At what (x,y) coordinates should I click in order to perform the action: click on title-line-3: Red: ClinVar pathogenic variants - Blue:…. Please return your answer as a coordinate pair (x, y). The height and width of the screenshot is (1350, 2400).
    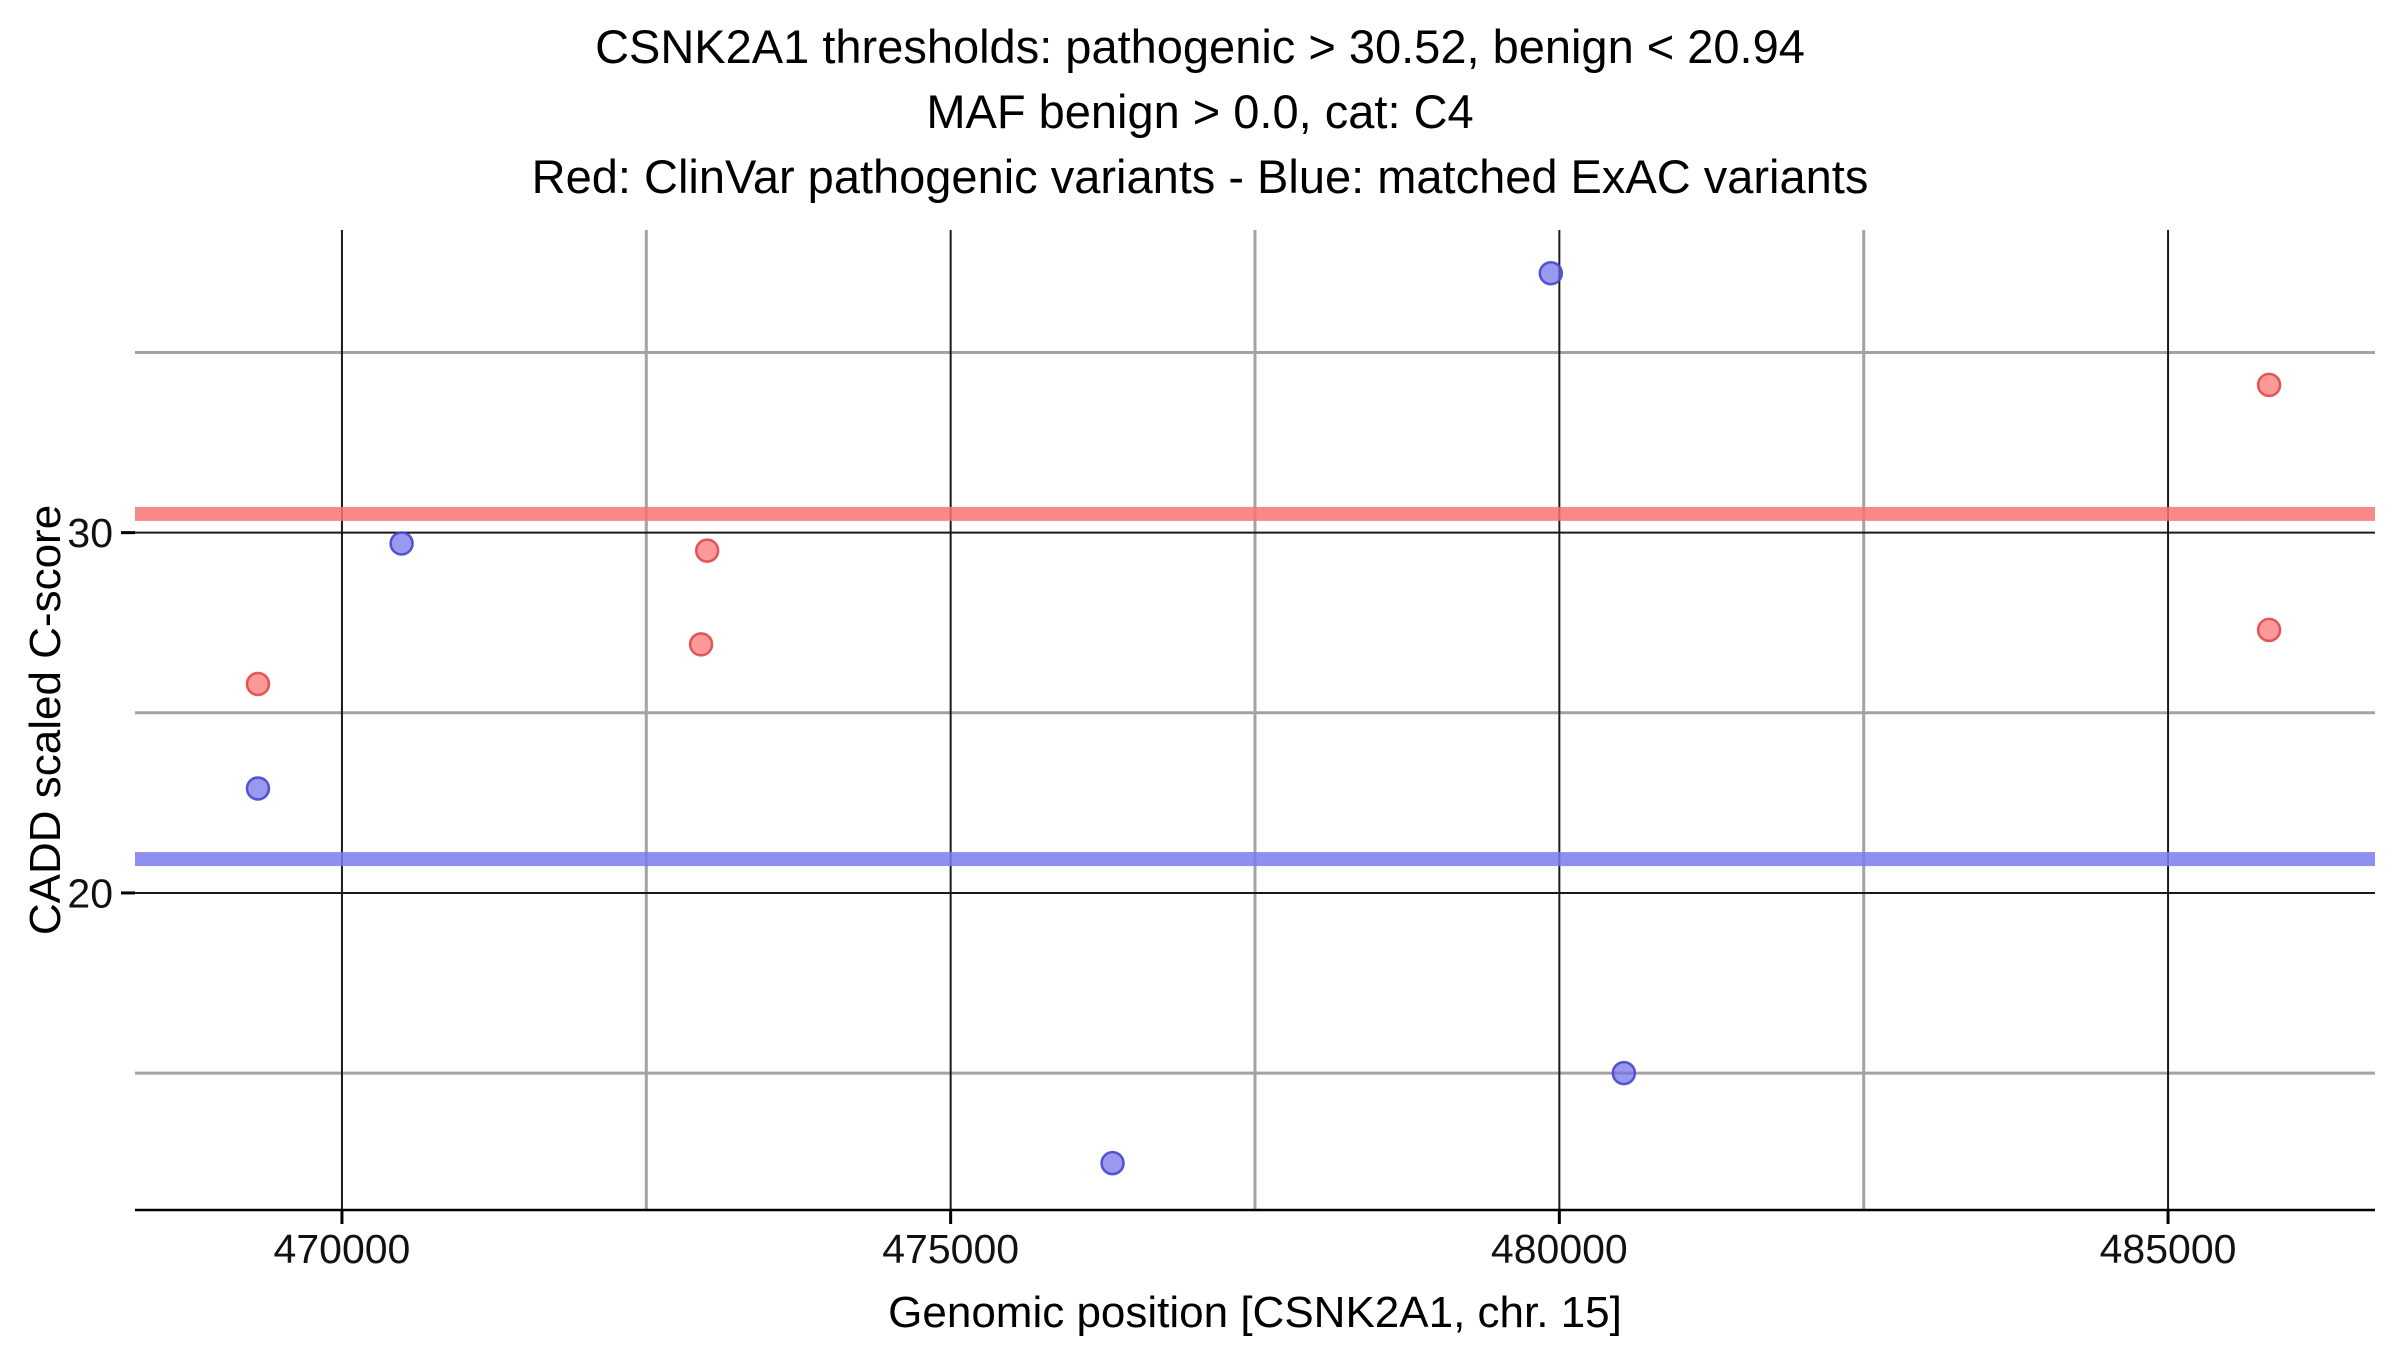
    Looking at the image, I should click on (1200, 176).